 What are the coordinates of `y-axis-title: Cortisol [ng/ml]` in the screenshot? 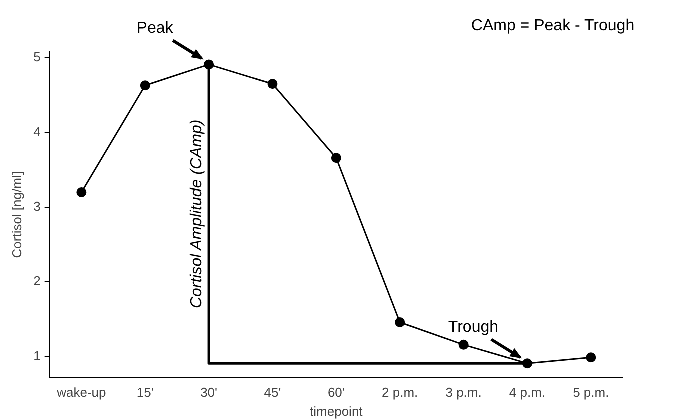 It's located at (16, 215).